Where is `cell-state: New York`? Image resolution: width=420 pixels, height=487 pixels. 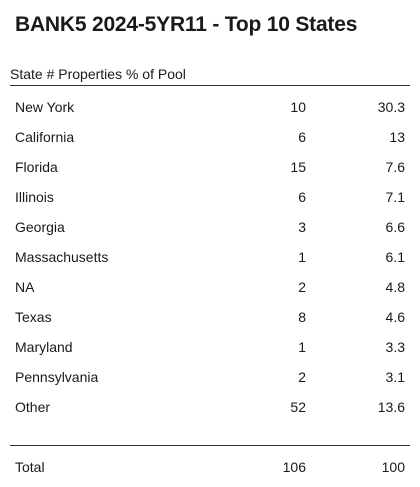 cell-state: New York is located at coordinates (45, 107).